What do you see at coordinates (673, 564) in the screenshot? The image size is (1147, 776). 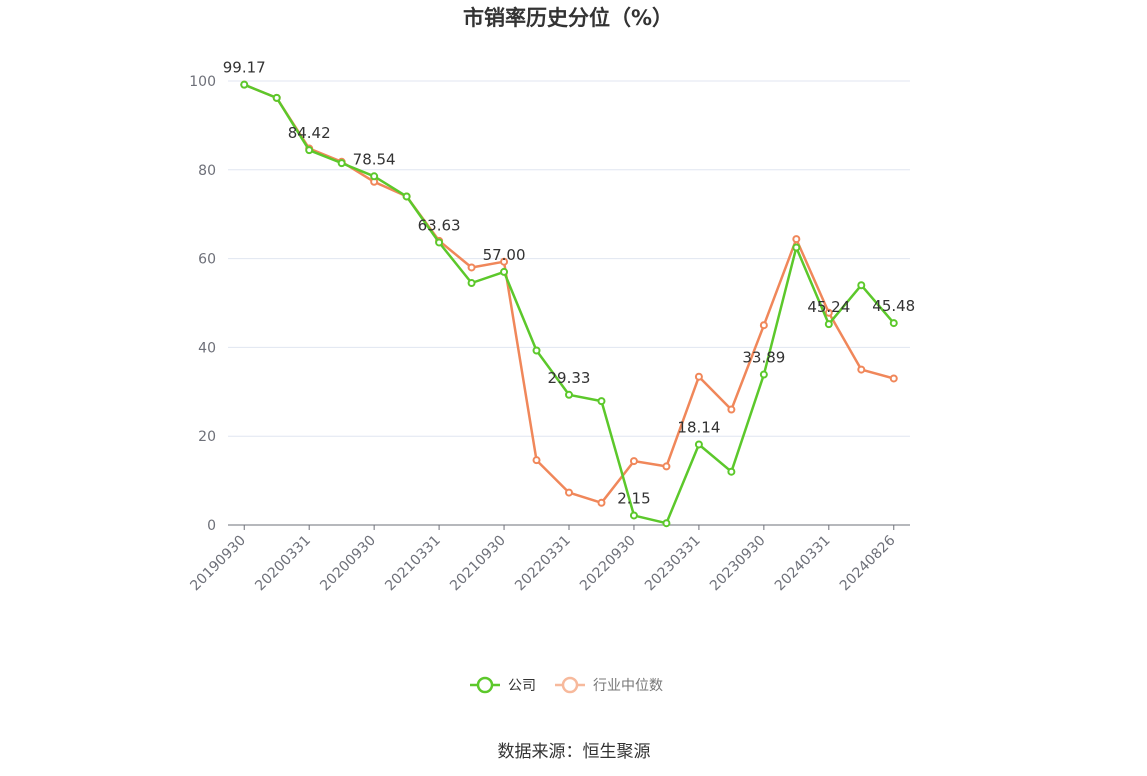 I see `x-tick-label: 20230331` at bounding box center [673, 564].